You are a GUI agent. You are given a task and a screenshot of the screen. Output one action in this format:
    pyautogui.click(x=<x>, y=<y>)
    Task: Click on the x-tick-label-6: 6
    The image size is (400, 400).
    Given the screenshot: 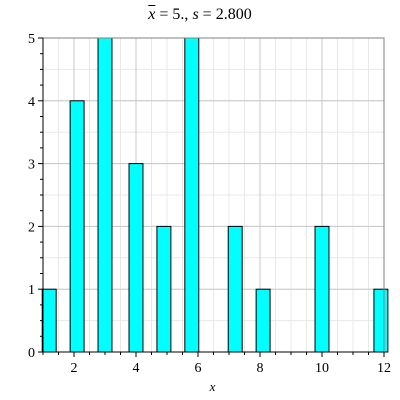 What is the action you would take?
    pyautogui.click(x=198, y=368)
    